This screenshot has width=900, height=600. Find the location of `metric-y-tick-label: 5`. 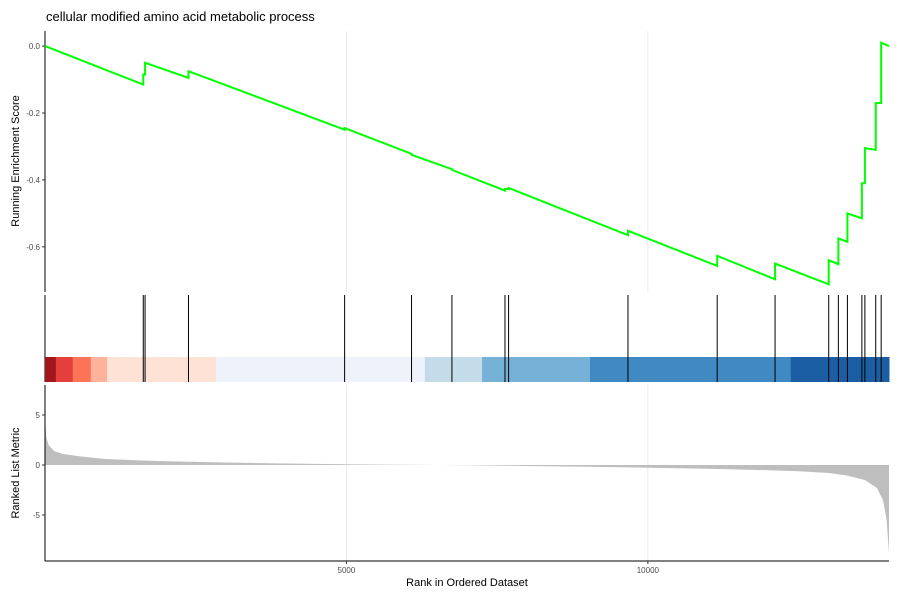

metric-y-tick-label: 5 is located at coordinates (38, 415).